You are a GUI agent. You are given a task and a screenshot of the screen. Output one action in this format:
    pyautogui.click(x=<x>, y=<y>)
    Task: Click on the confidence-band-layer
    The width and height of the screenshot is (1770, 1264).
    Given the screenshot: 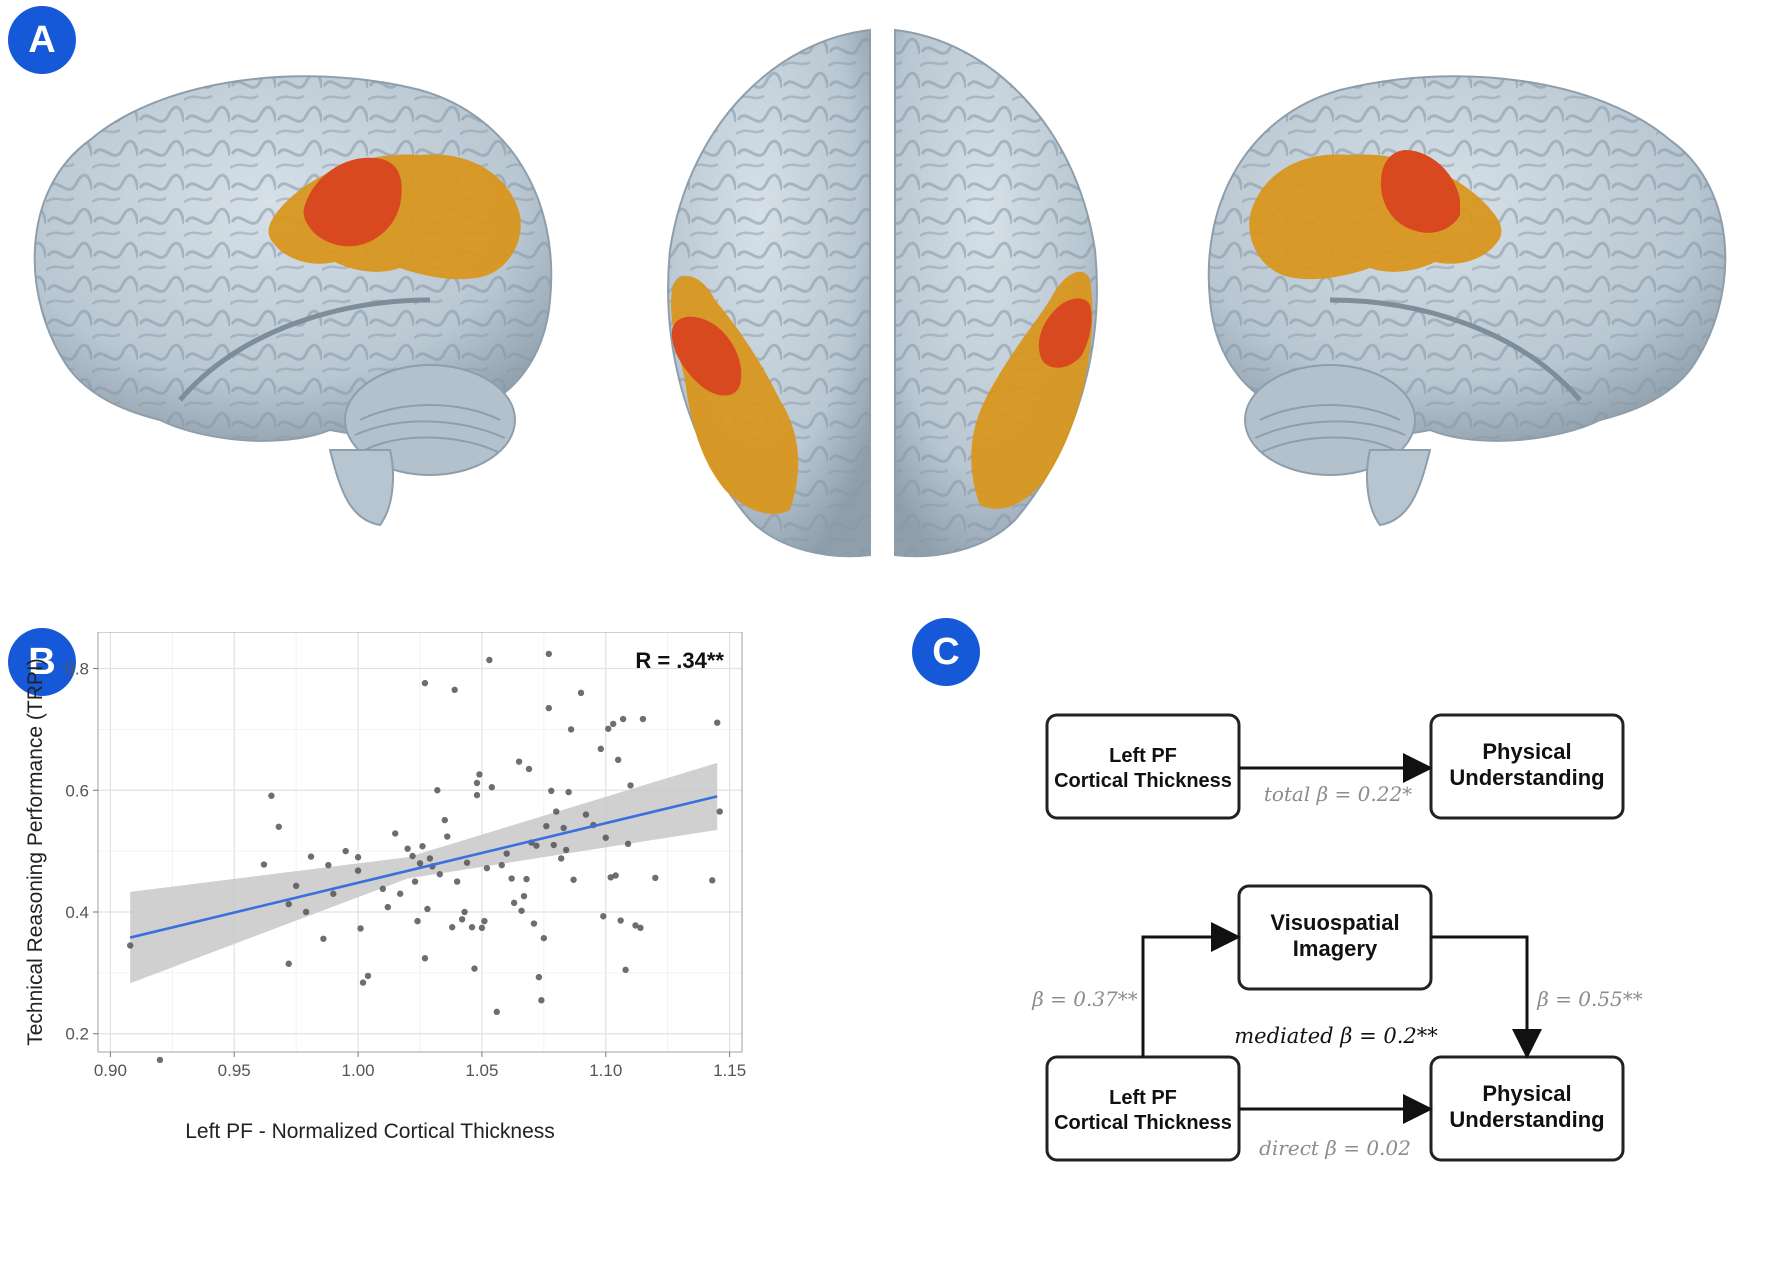 What is the action you would take?
    pyautogui.click(x=424, y=873)
    